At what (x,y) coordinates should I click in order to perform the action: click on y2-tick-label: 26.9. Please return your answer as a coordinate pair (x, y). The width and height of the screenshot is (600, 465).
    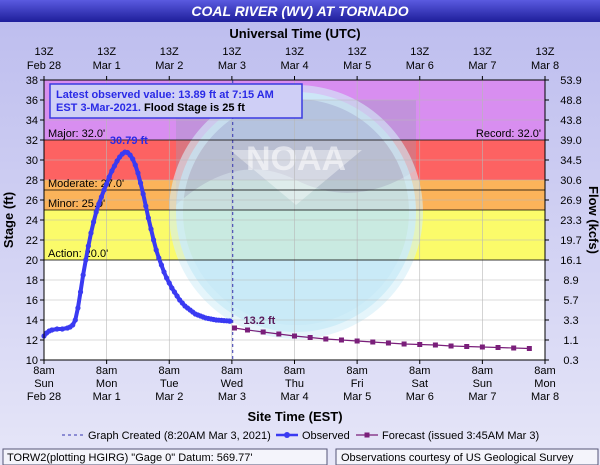
    Looking at the image, I should click on (570, 201).